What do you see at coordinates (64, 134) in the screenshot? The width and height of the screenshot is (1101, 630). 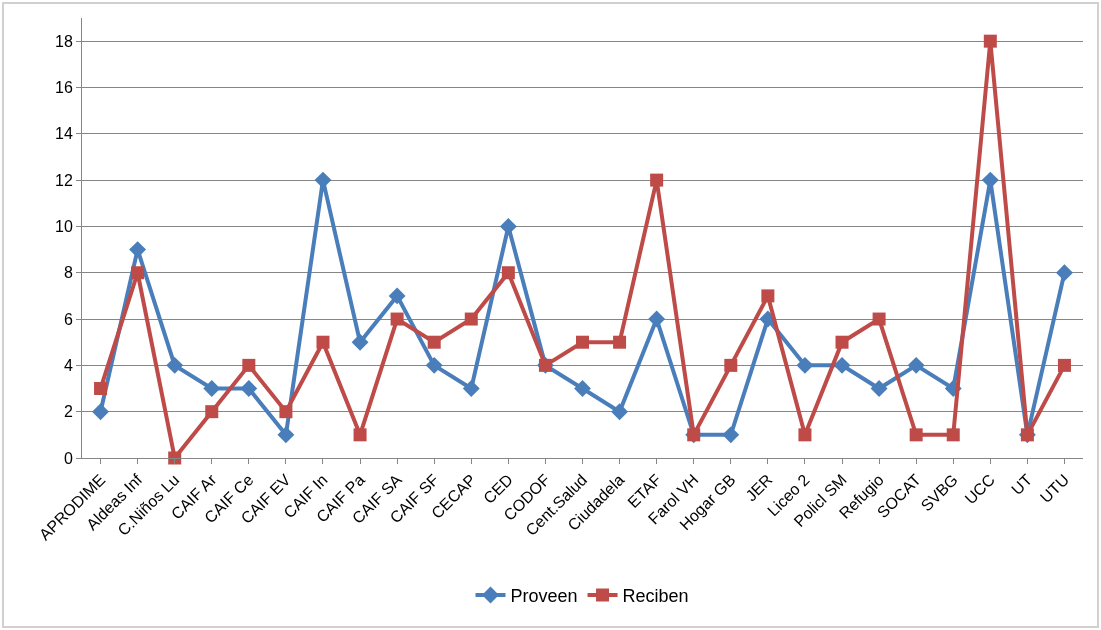 I see `y-tick-label: 14` at bounding box center [64, 134].